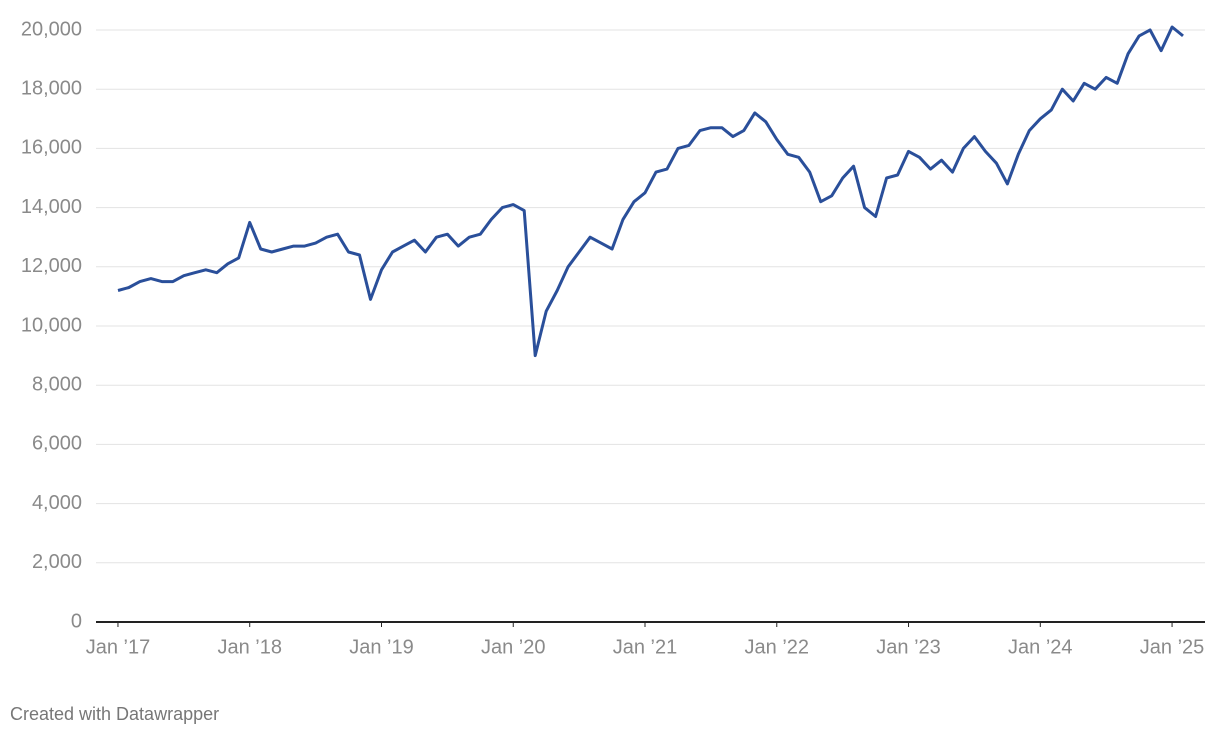 This screenshot has width=1220, height=738. I want to click on x-tick-label: Jan ’18, so click(249, 647).